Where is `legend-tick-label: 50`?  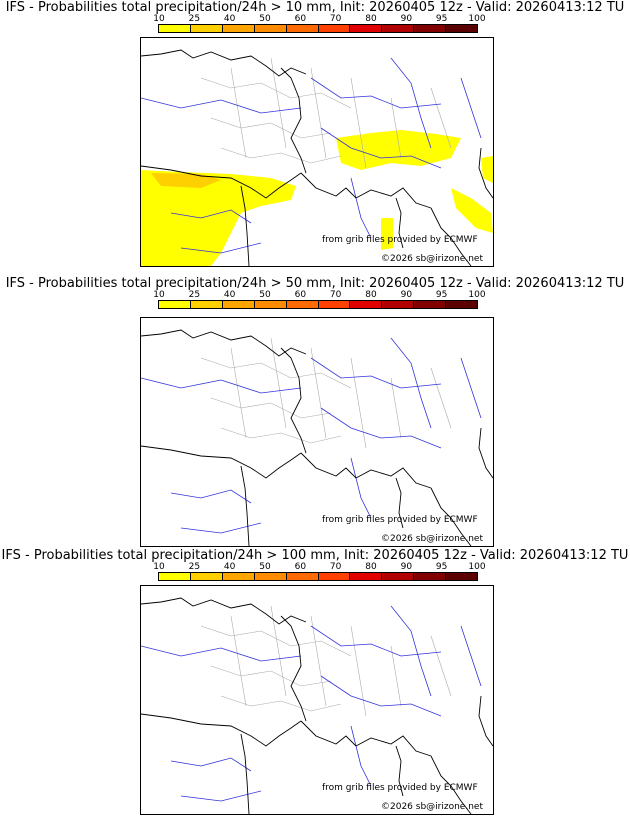 legend-tick-label: 50 is located at coordinates (265, 19).